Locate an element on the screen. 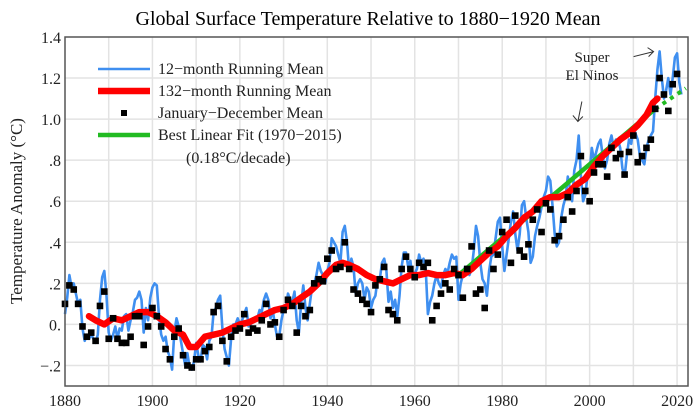 This screenshot has height=410, width=700. y-axis-label: Temperature Anomaly (°C) is located at coordinates (16, 211).